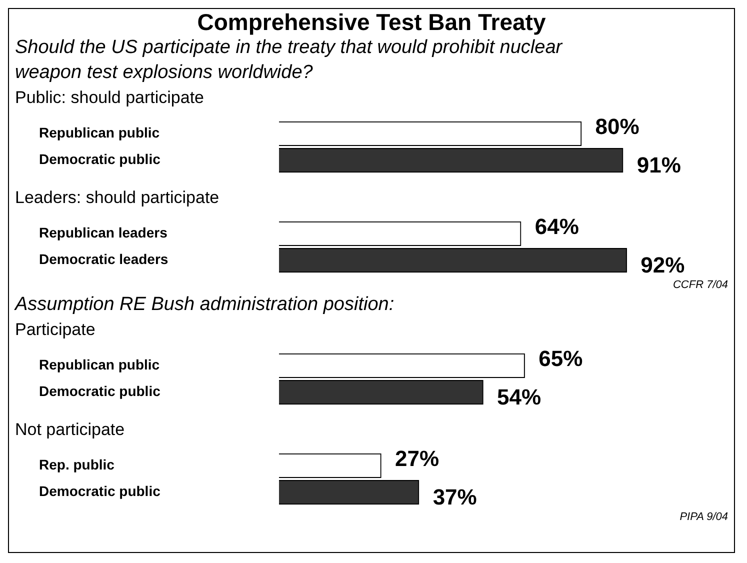  What do you see at coordinates (662, 265) in the screenshot?
I see `data-label: 92%` at bounding box center [662, 265].